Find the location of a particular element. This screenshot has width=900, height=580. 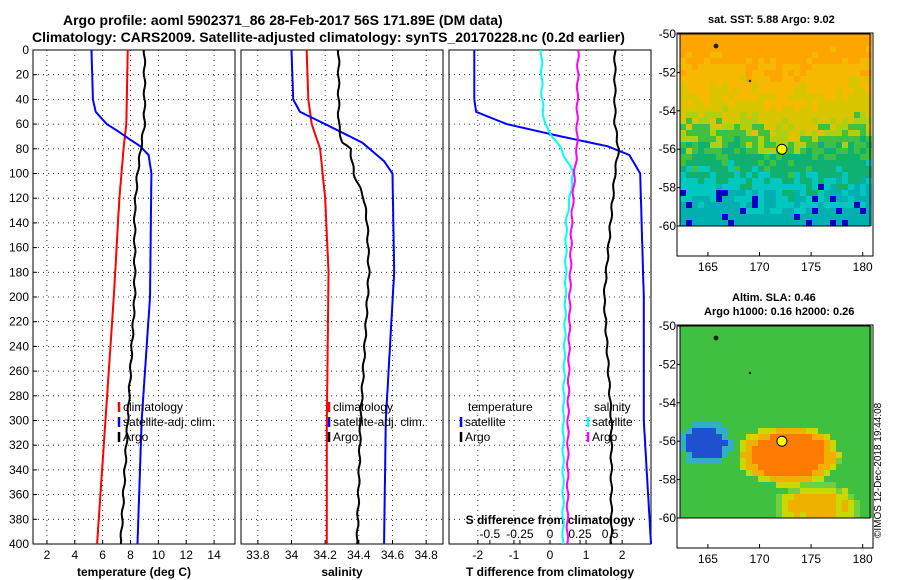

legend-label: Argo is located at coordinates (605, 437).